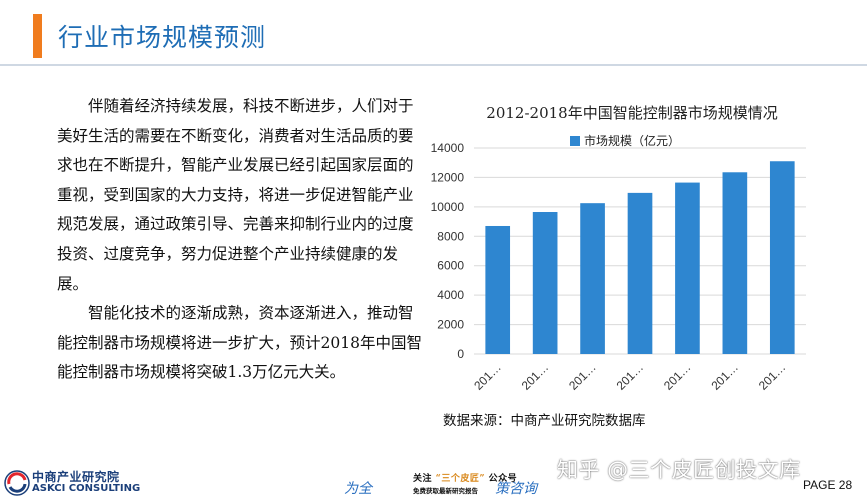  I want to click on footer-slogan-right: 策咨询, so click(516, 489).